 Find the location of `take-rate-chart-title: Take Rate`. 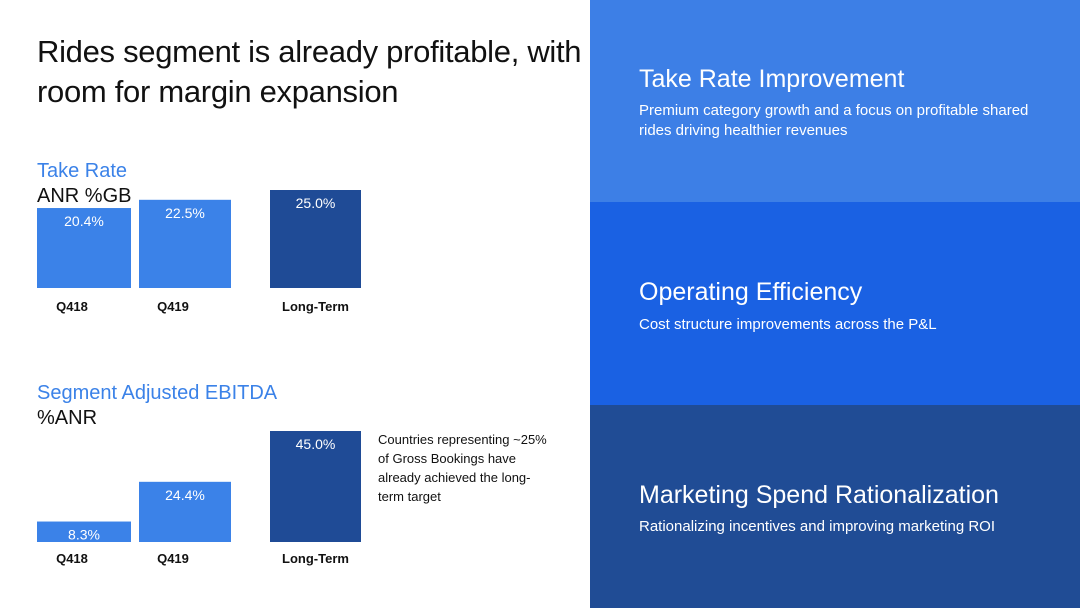

take-rate-chart-title: Take Rate is located at coordinates (82, 171).